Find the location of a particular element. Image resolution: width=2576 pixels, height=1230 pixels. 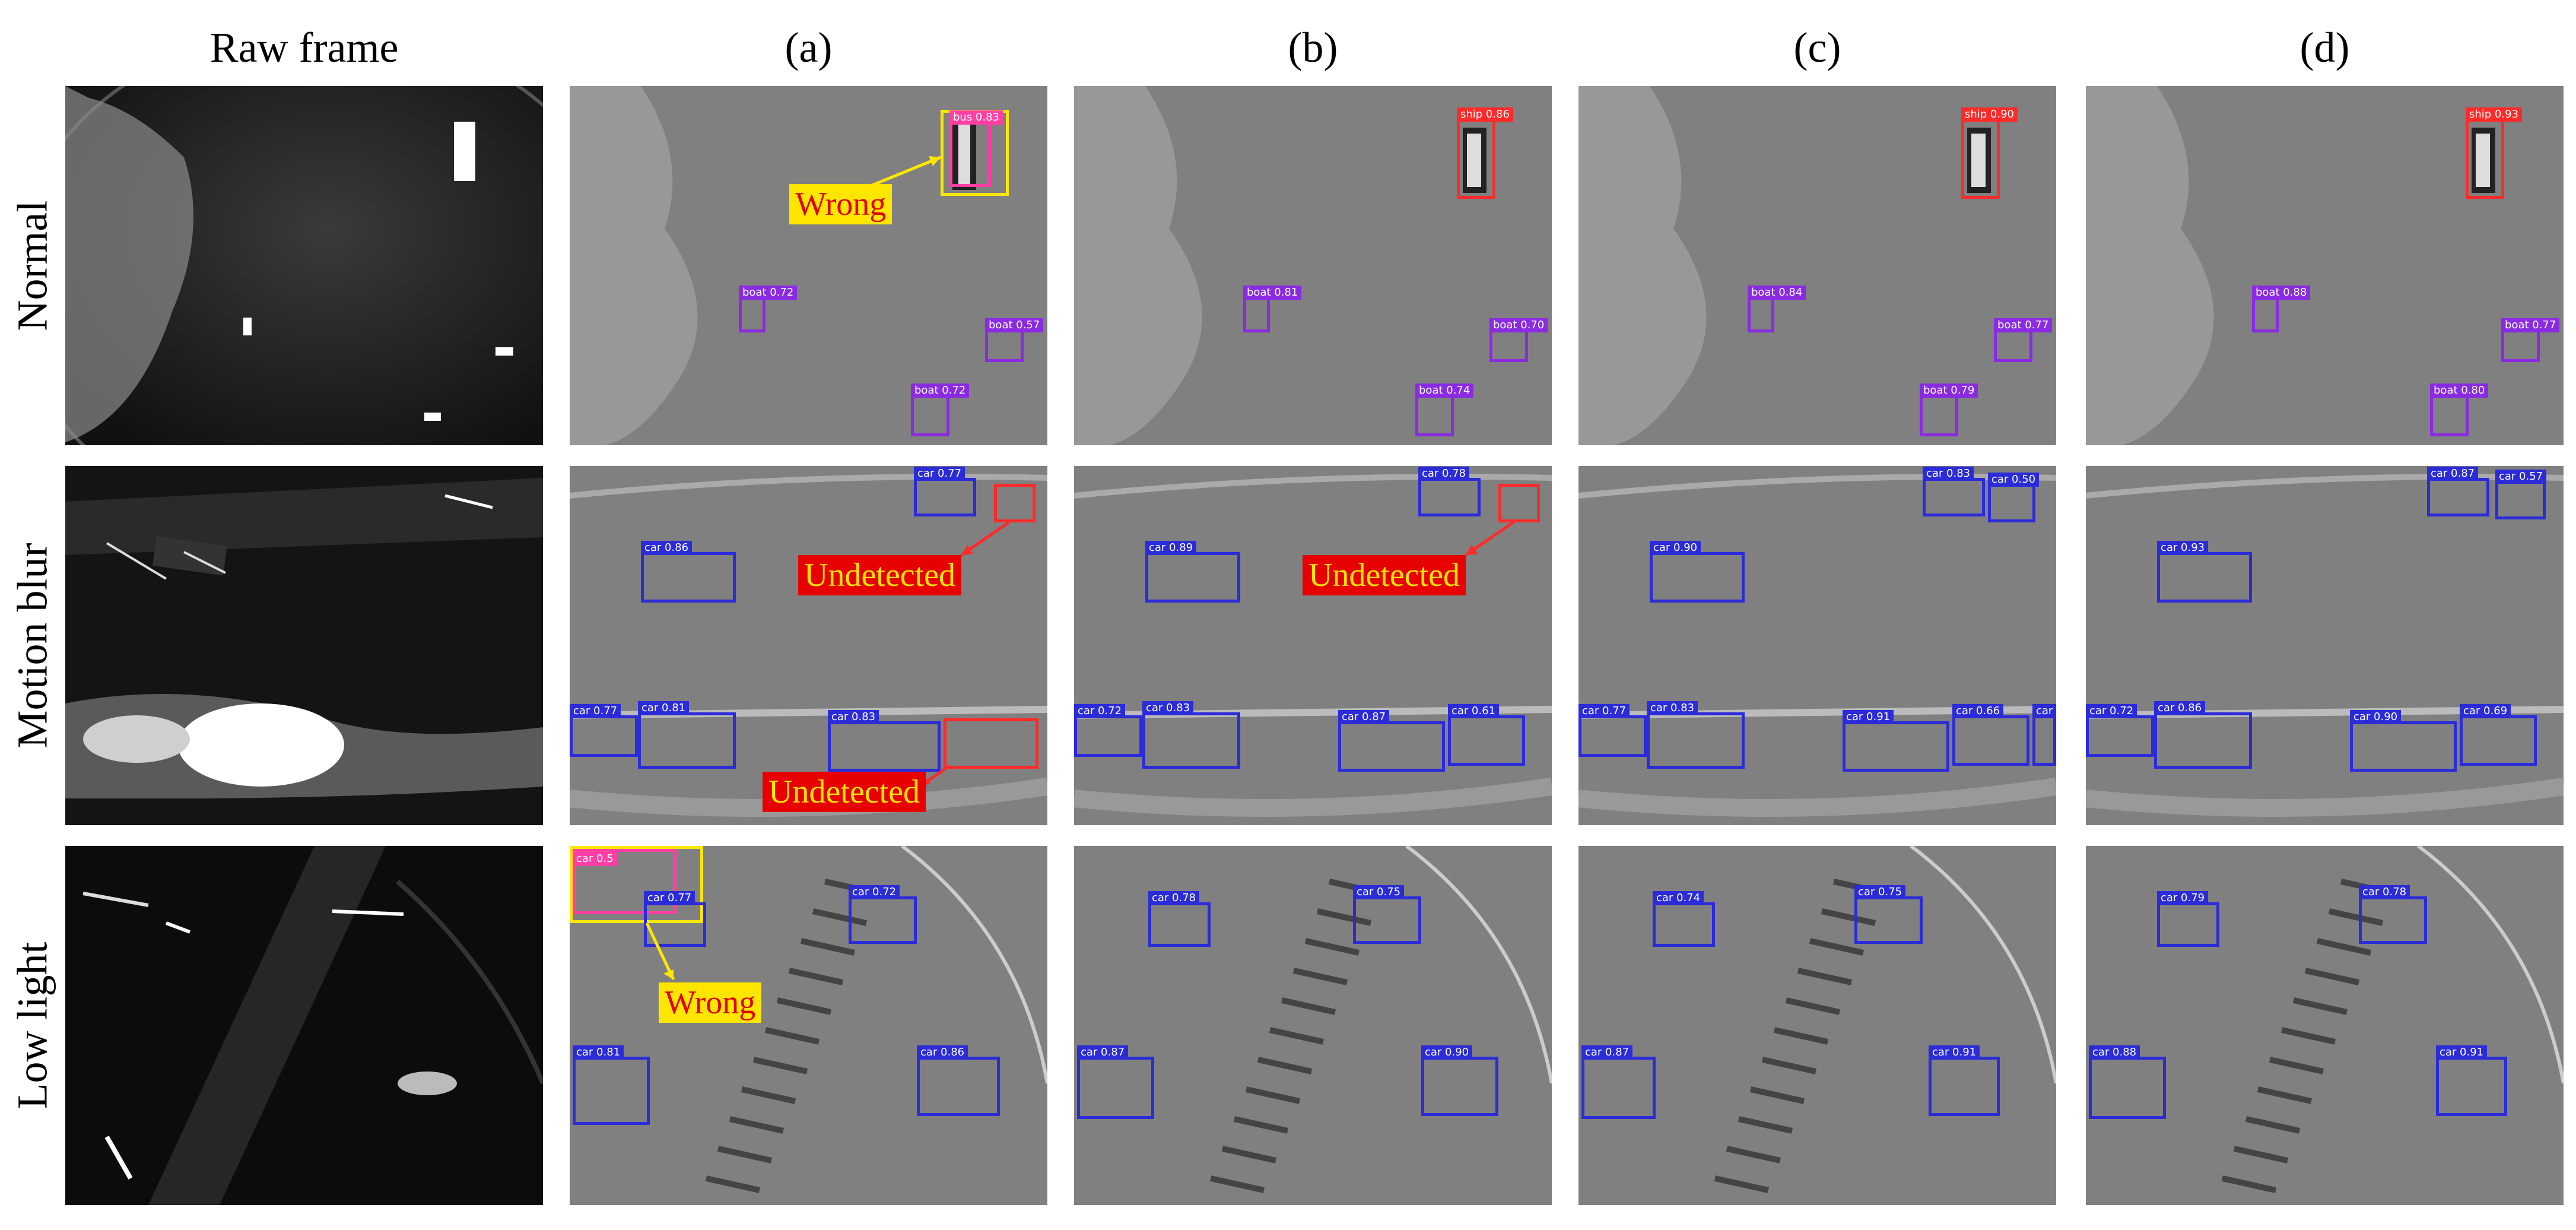

detection-box: car 0.57 is located at coordinates (2521, 494).